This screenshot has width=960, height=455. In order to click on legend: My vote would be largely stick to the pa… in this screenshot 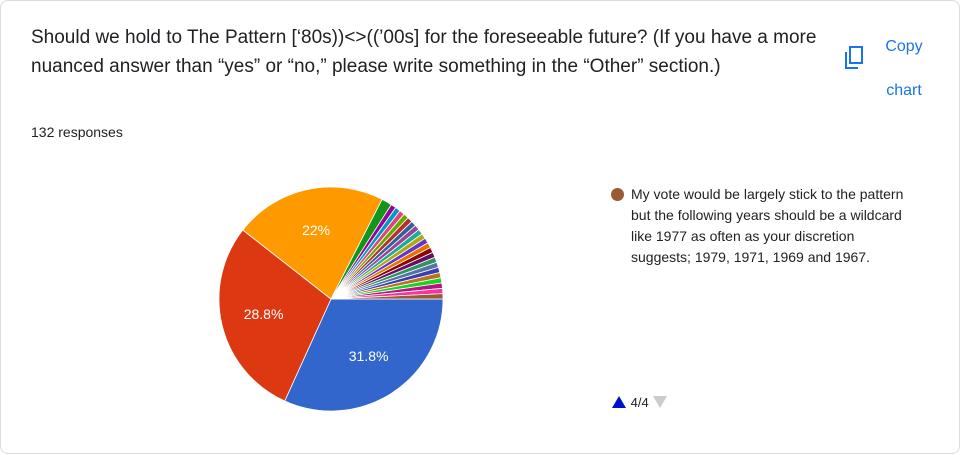, I will do `click(761, 226)`.